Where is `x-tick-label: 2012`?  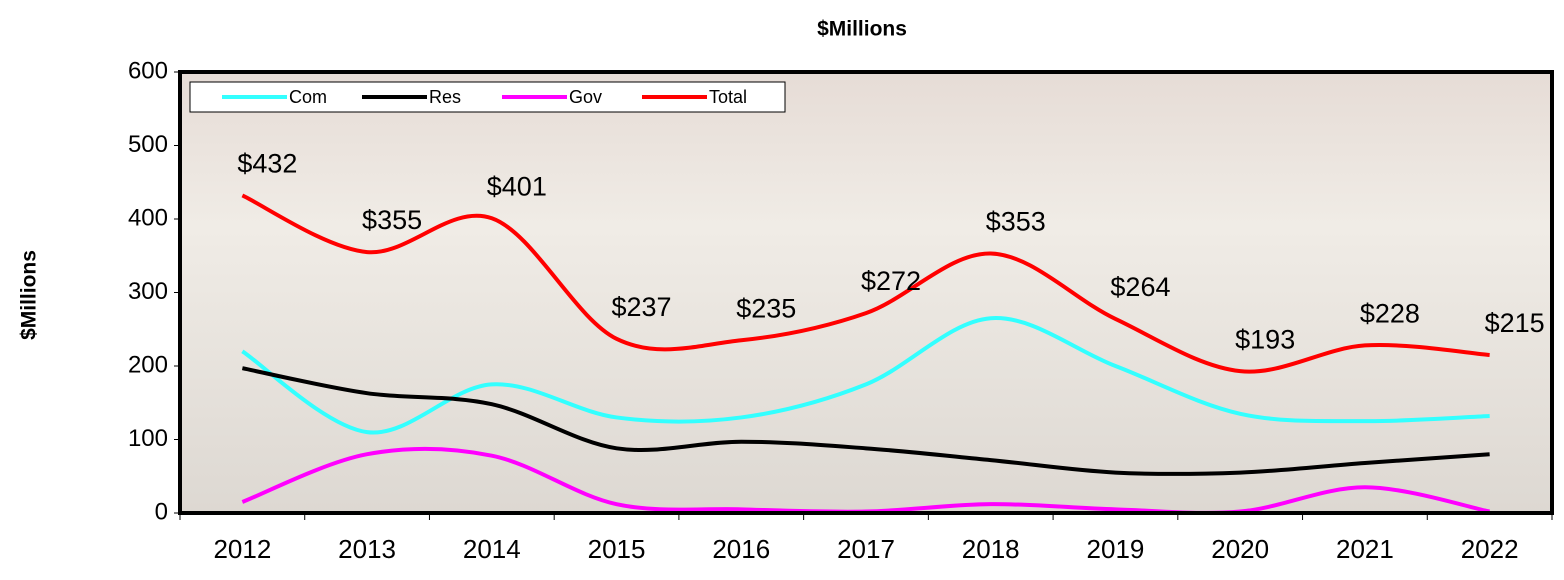
x-tick-label: 2012 is located at coordinates (242, 549).